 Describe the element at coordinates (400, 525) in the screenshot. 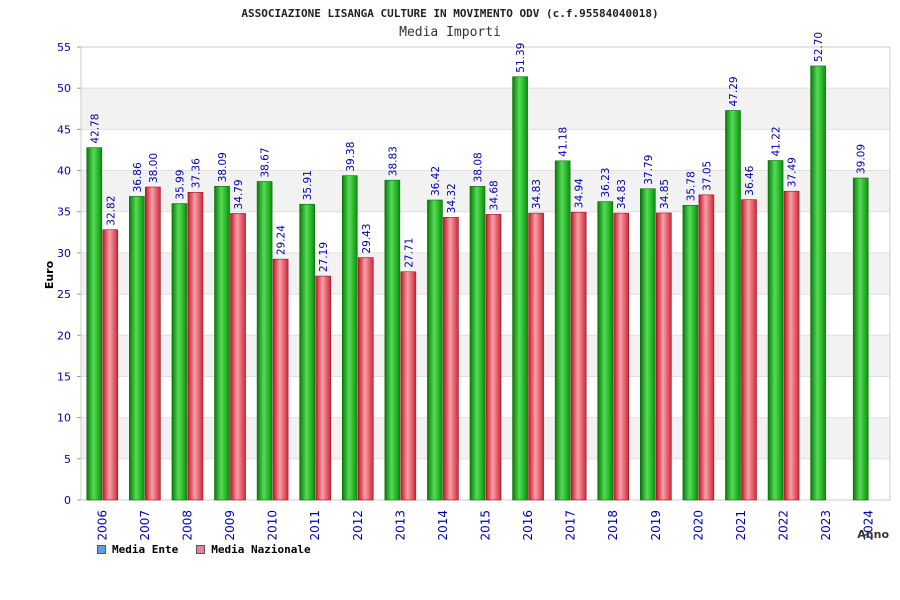

I see `x-tick-label: 2013` at that location.